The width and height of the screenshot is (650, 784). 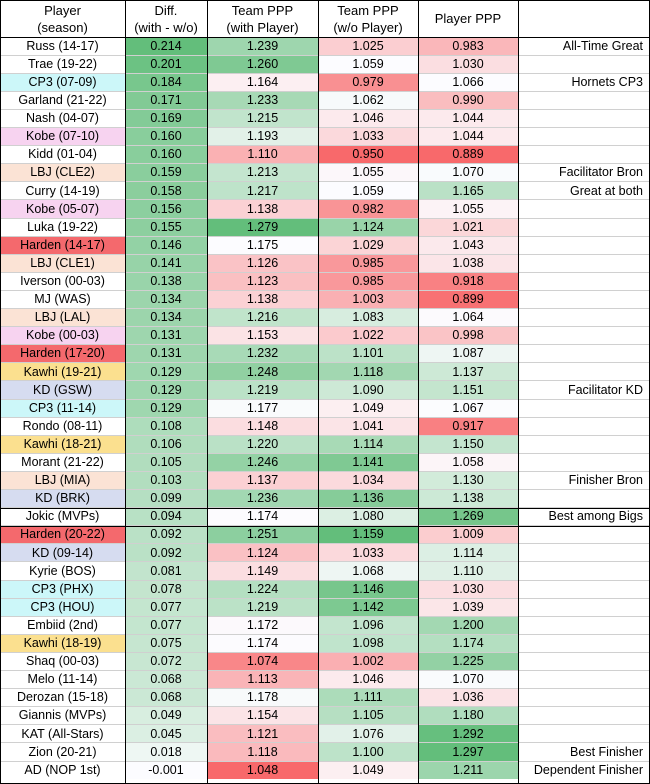 I want to click on player-ppp-cell: 1.292, so click(x=468, y=733).